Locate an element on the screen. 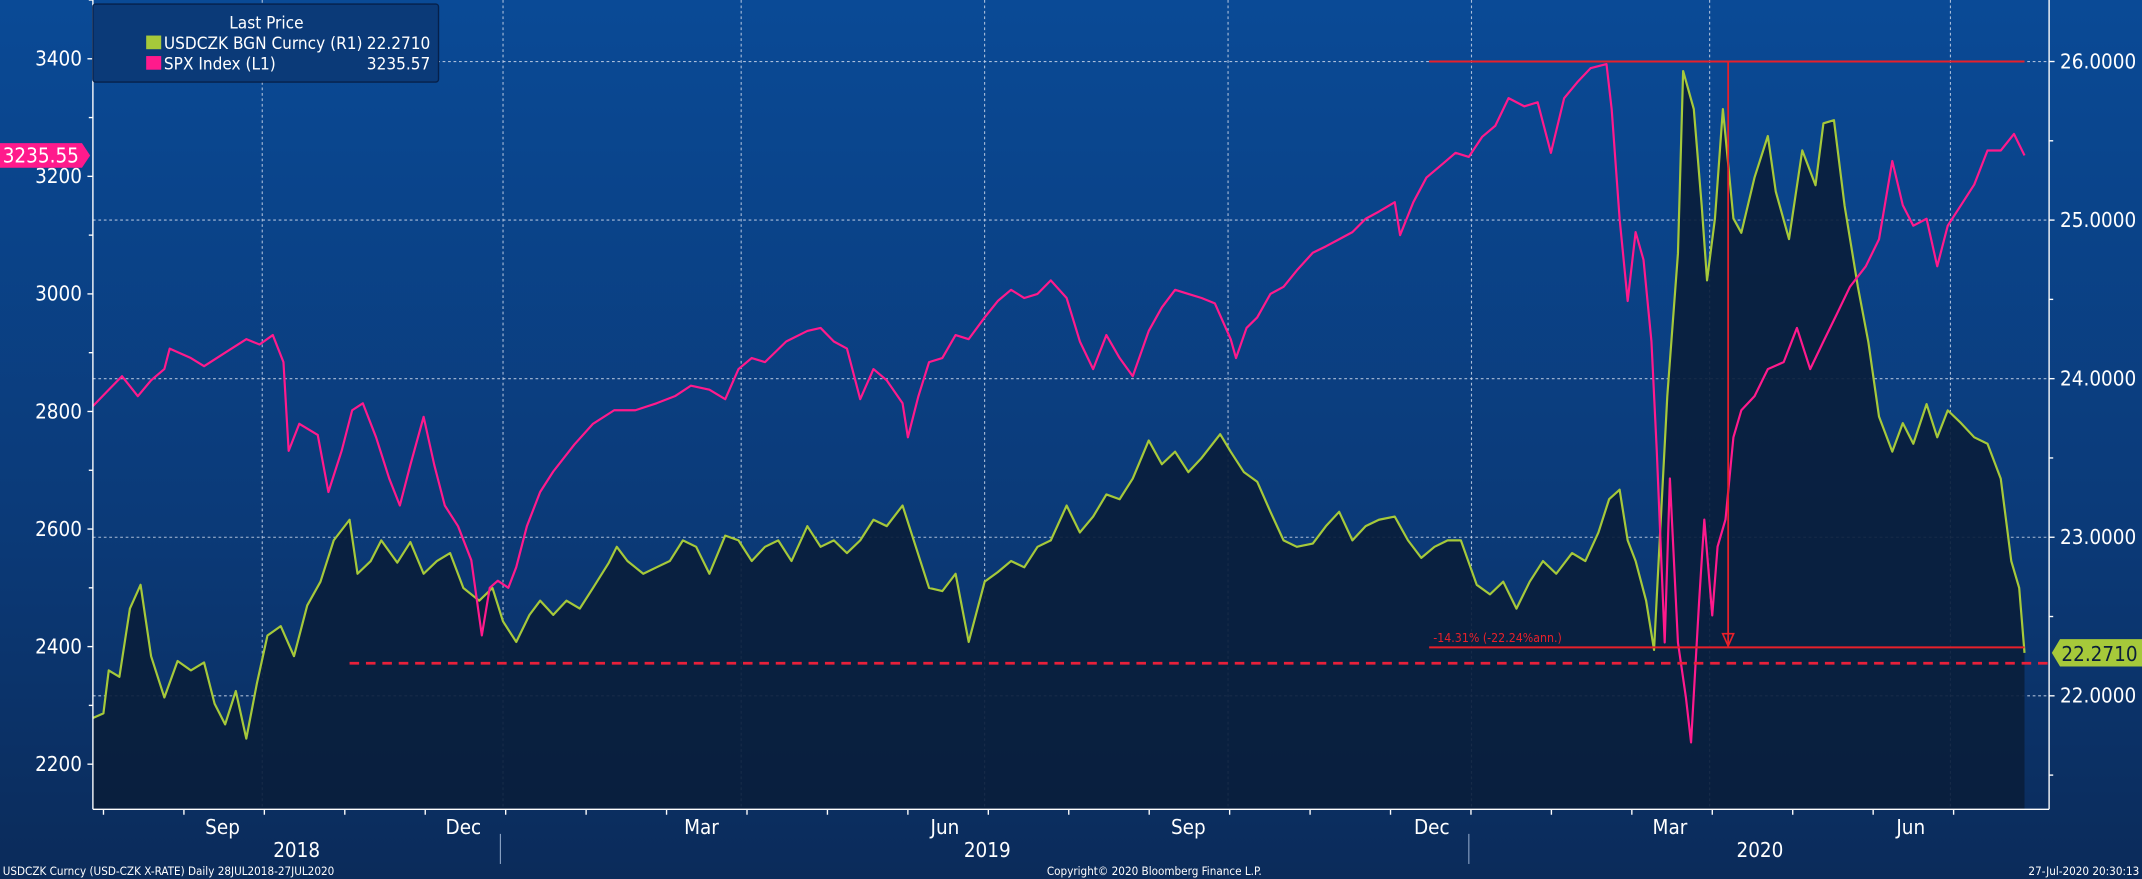 The width and height of the screenshot is (2142, 879). legend-swatch-usdczk is located at coordinates (154, 42).